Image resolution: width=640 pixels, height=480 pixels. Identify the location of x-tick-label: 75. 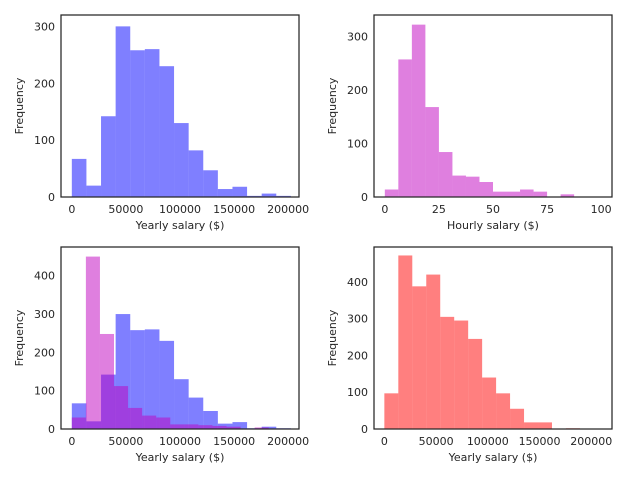
(547, 209).